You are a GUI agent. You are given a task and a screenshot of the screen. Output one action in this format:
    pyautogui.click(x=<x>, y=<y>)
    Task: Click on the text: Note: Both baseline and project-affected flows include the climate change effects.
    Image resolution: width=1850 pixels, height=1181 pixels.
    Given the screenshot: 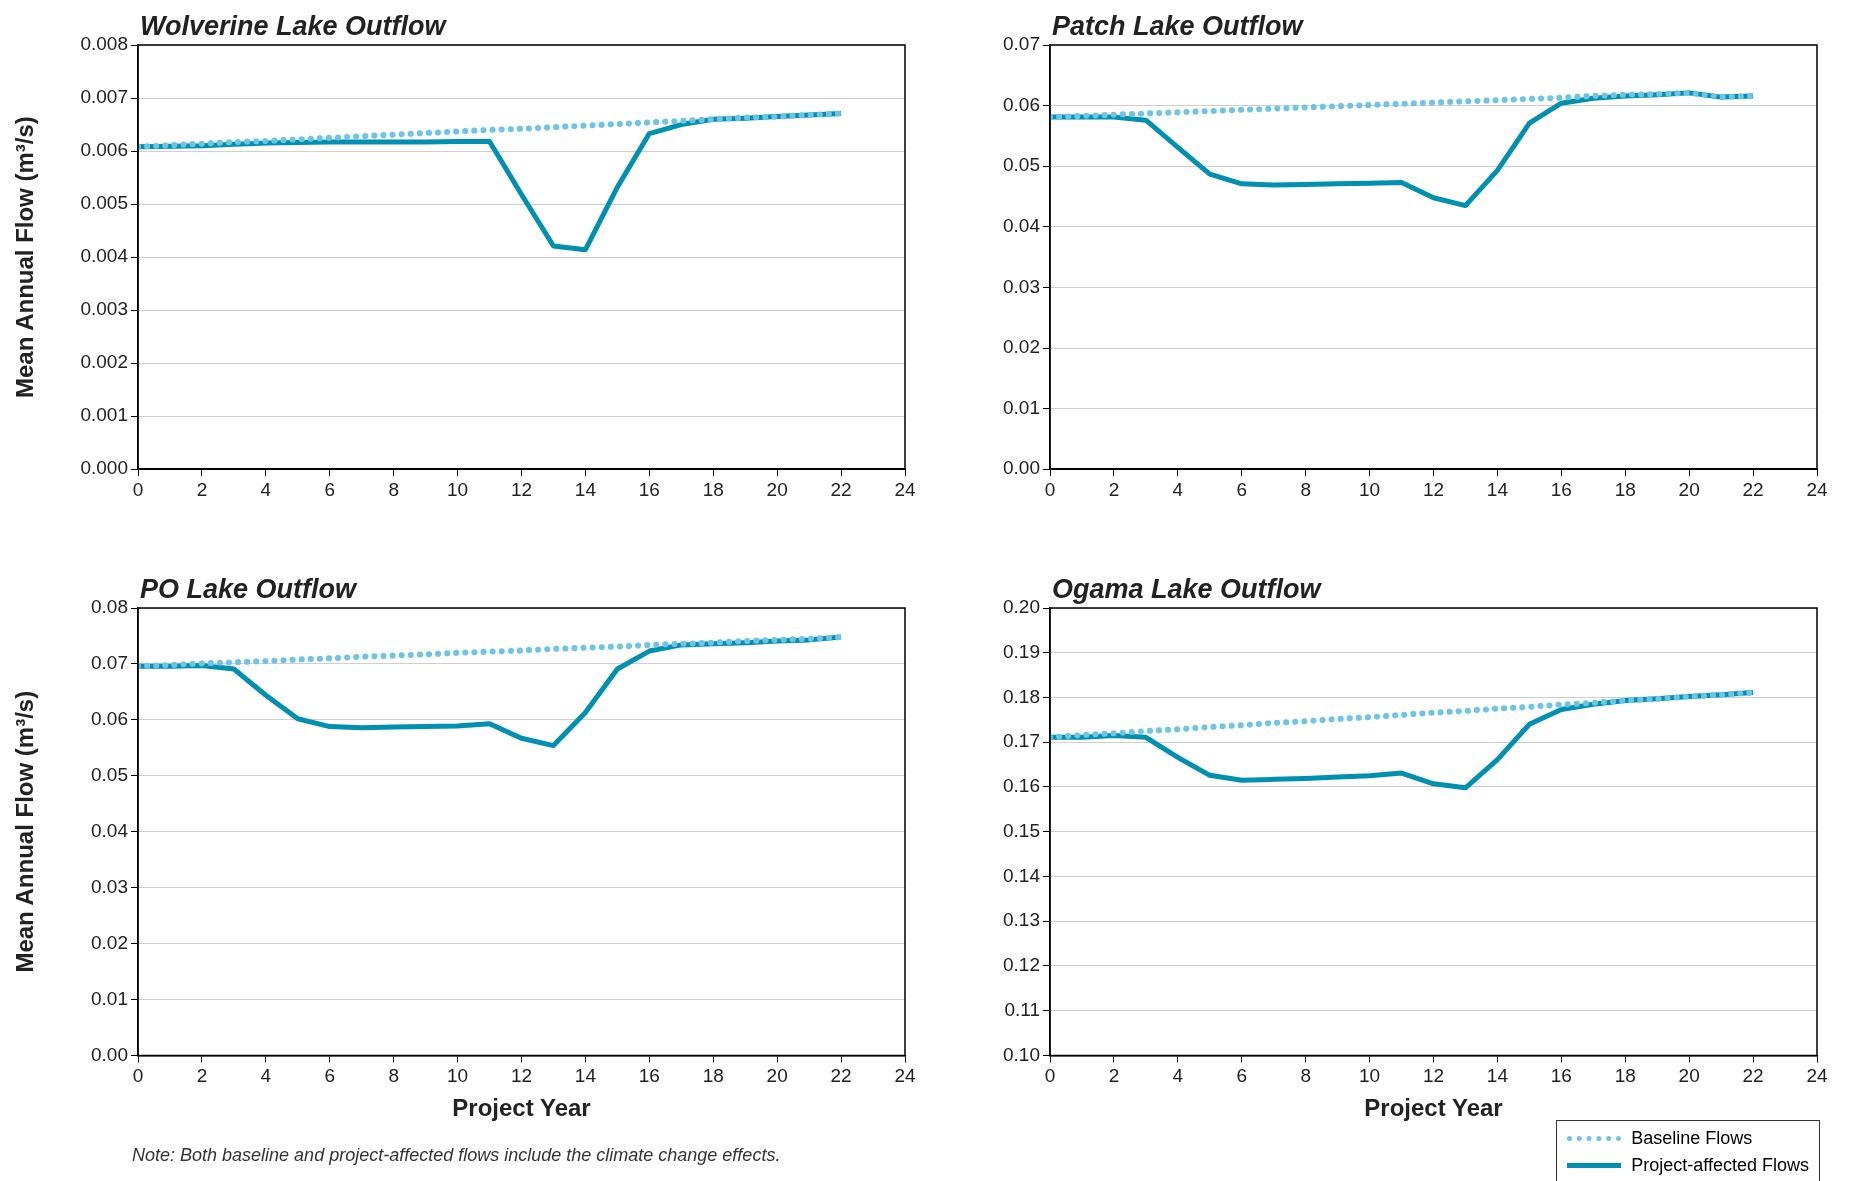 What is the action you would take?
    pyautogui.click(x=456, y=1155)
    